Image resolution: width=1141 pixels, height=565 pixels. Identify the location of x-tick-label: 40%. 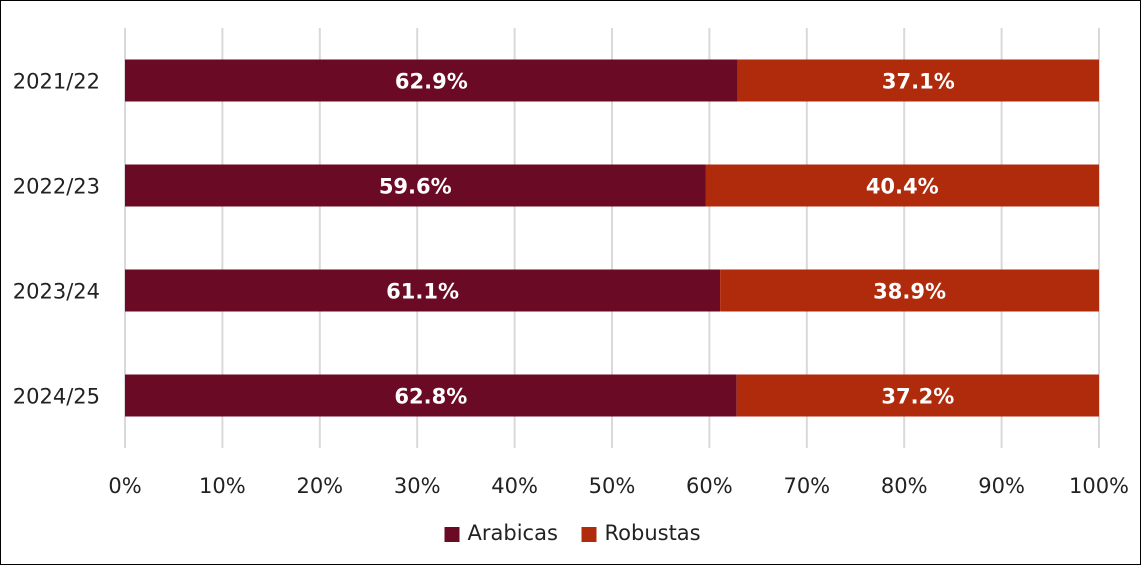
(514, 486).